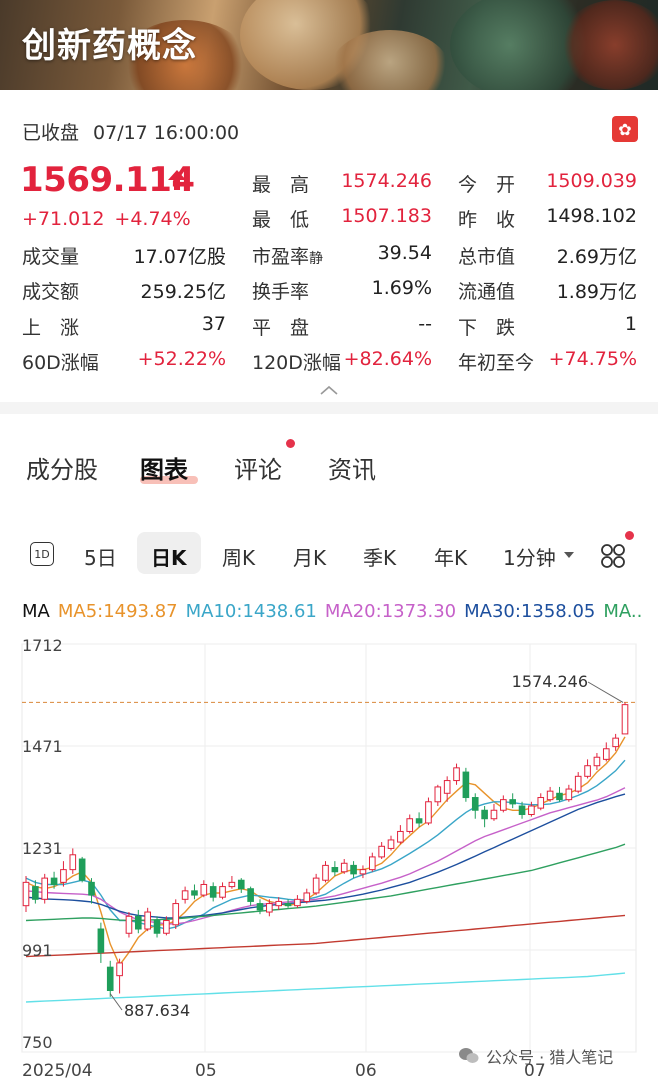 Image resolution: width=658 pixels, height=1080 pixels. Describe the element at coordinates (179, 257) in the screenshot. I see `stat-volume-value: 17.07亿股` at that location.